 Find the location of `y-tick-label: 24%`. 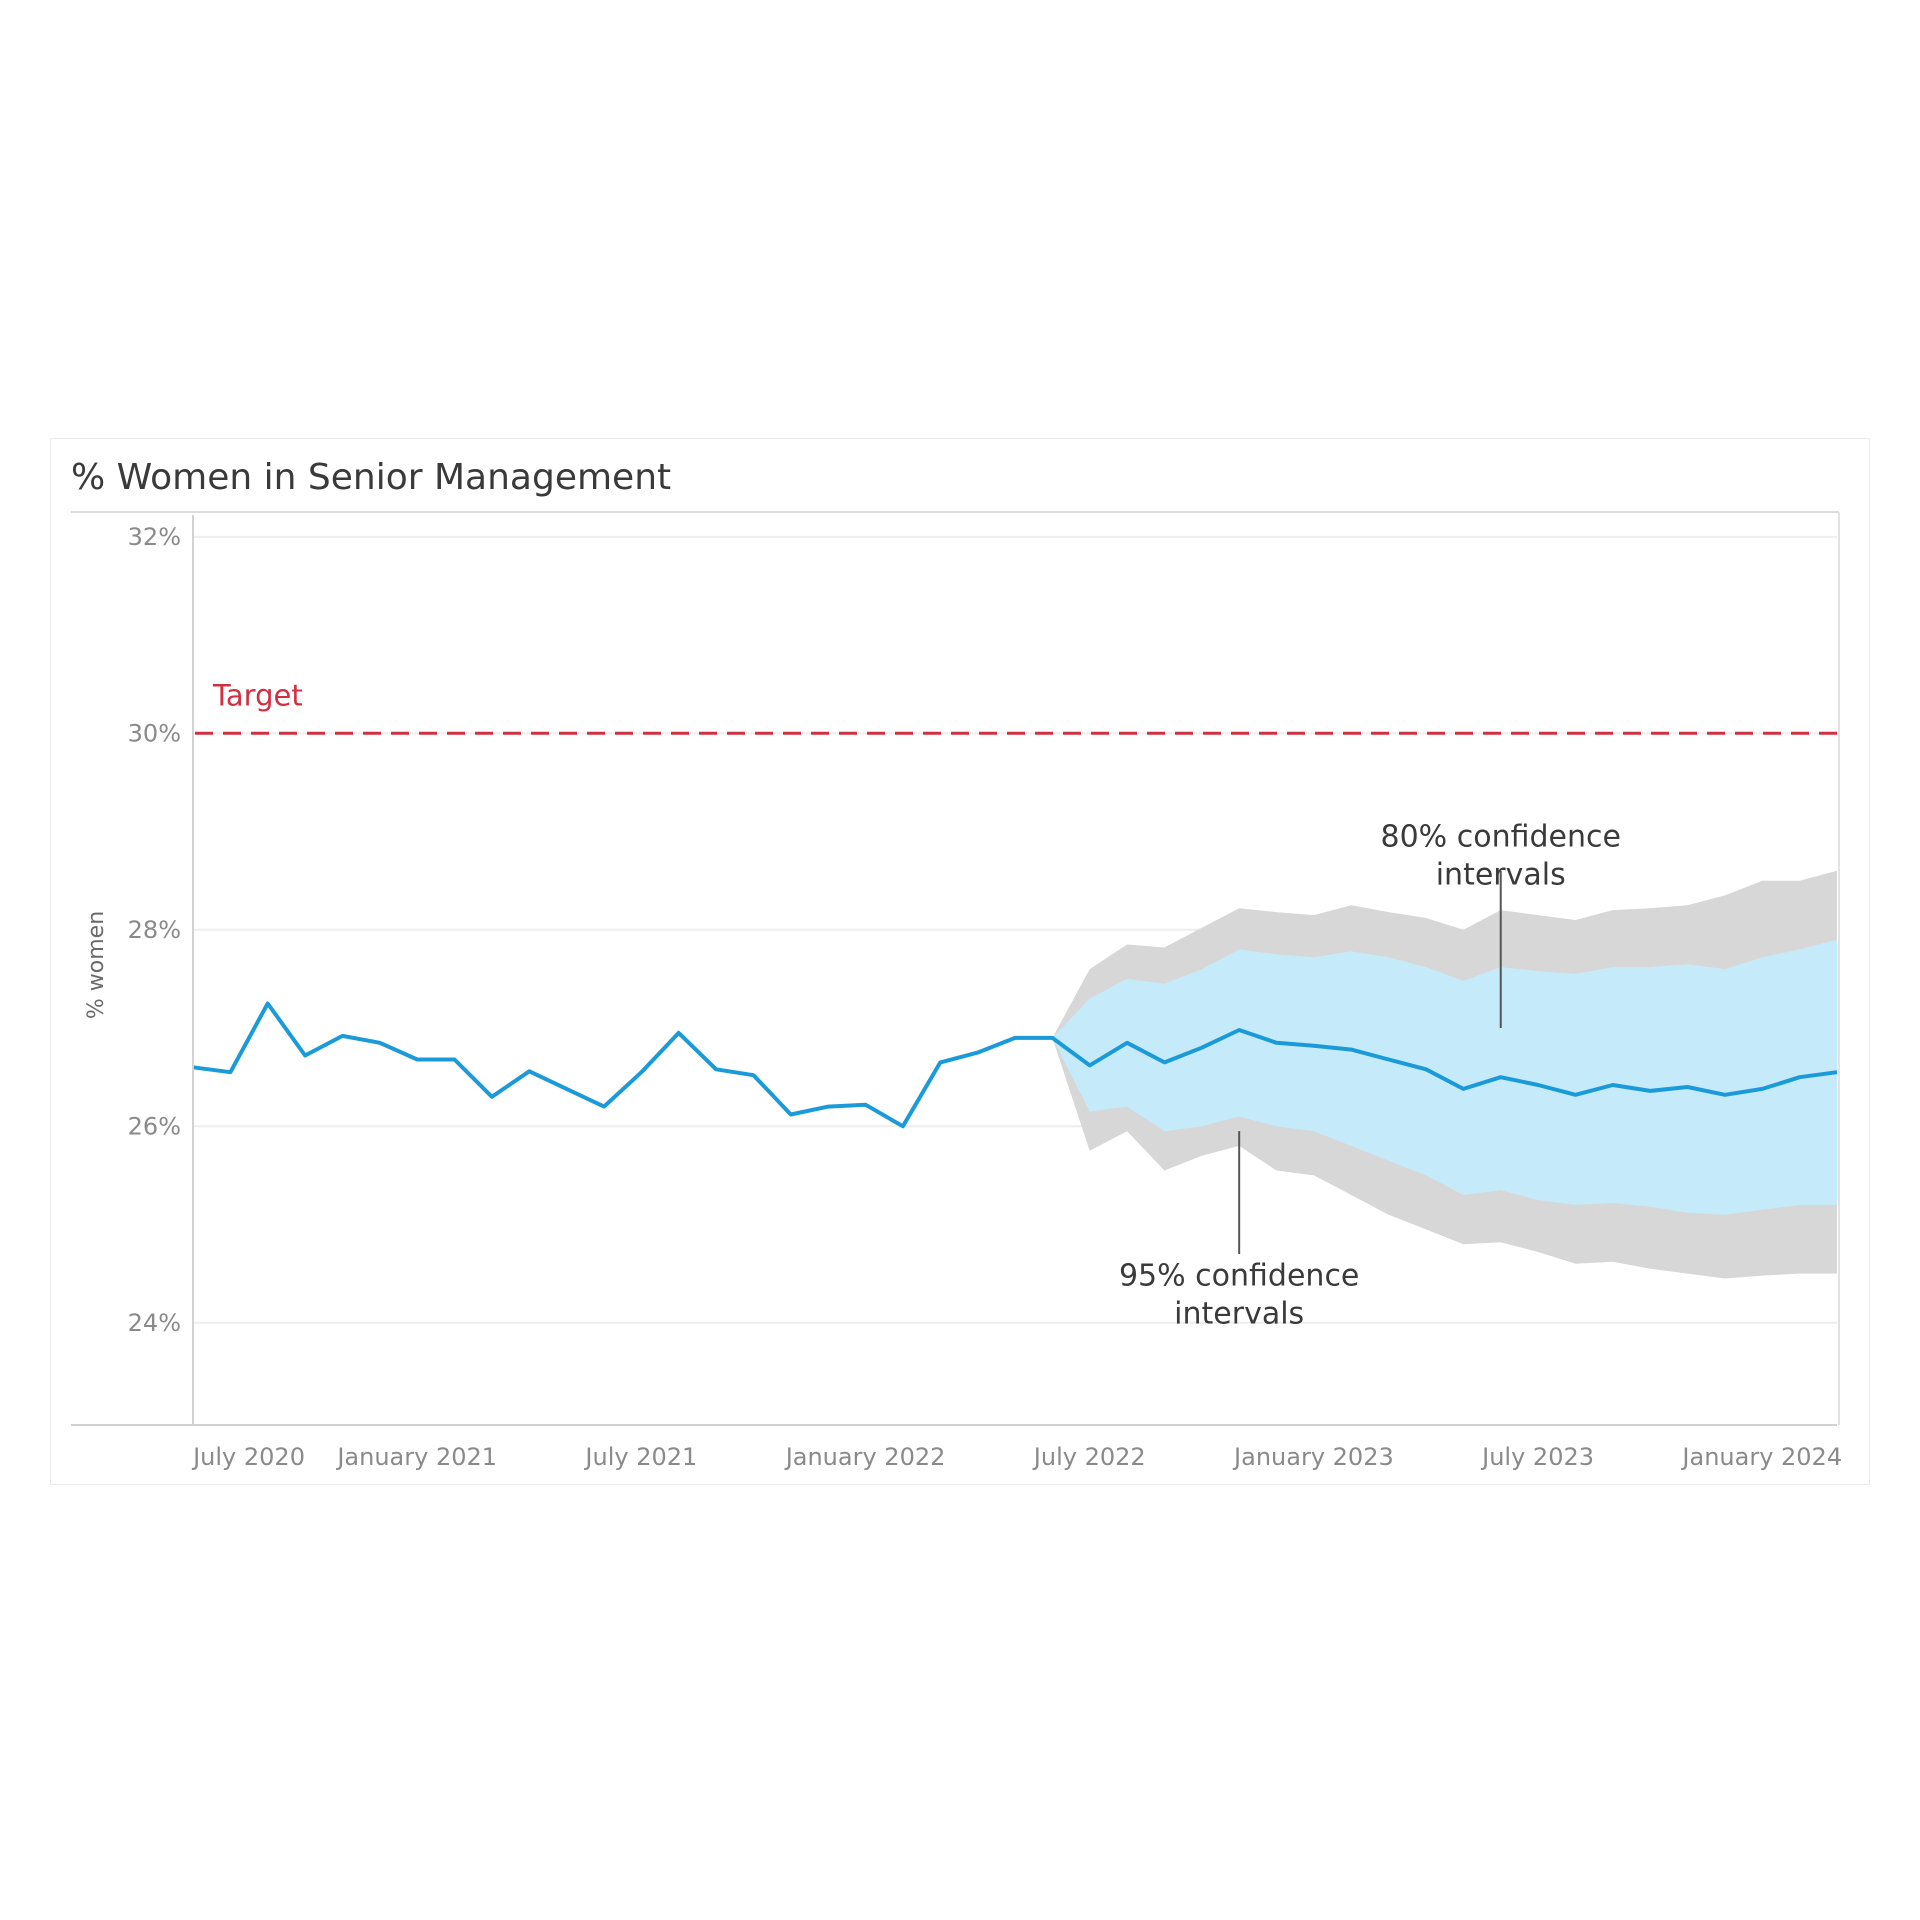

y-tick-label: 24% is located at coordinates (154, 1323).